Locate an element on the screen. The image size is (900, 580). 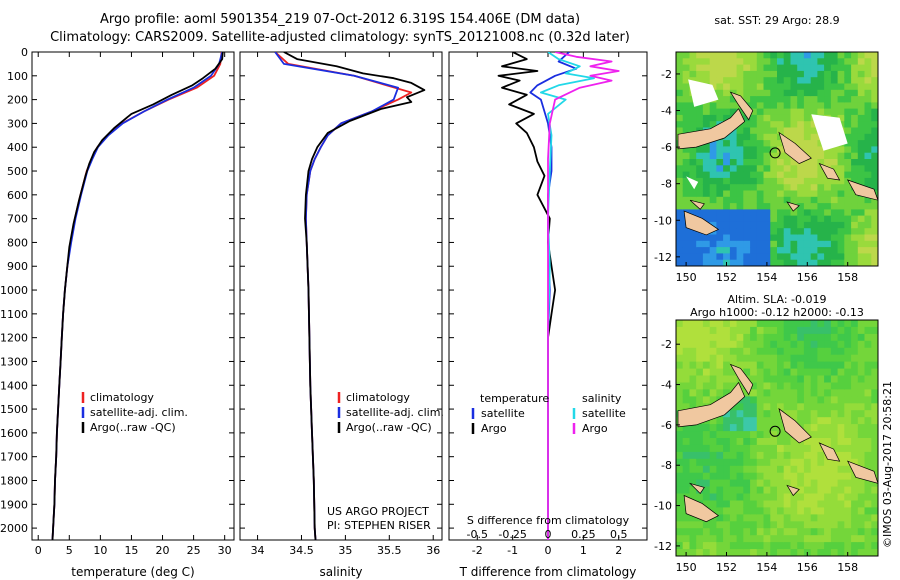
y-tick-label: -8 is located at coordinates (666, 184).